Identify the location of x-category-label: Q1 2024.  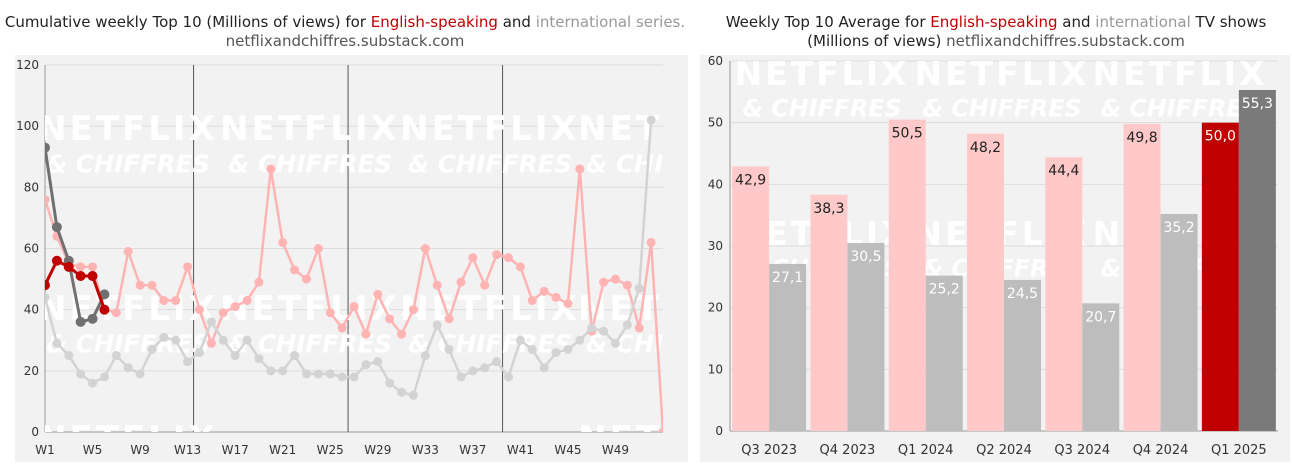
(926, 450).